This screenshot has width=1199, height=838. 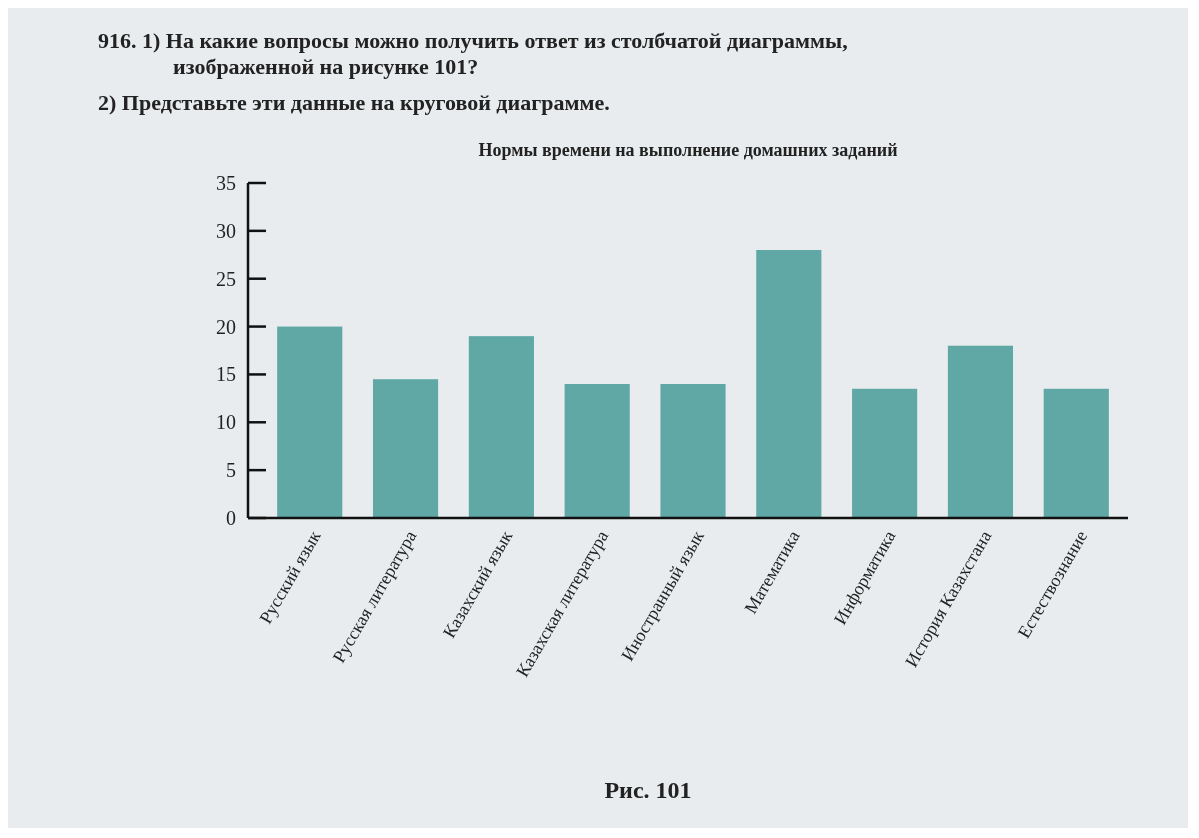 I want to click on y-tick-label: 10, so click(x=226, y=422).